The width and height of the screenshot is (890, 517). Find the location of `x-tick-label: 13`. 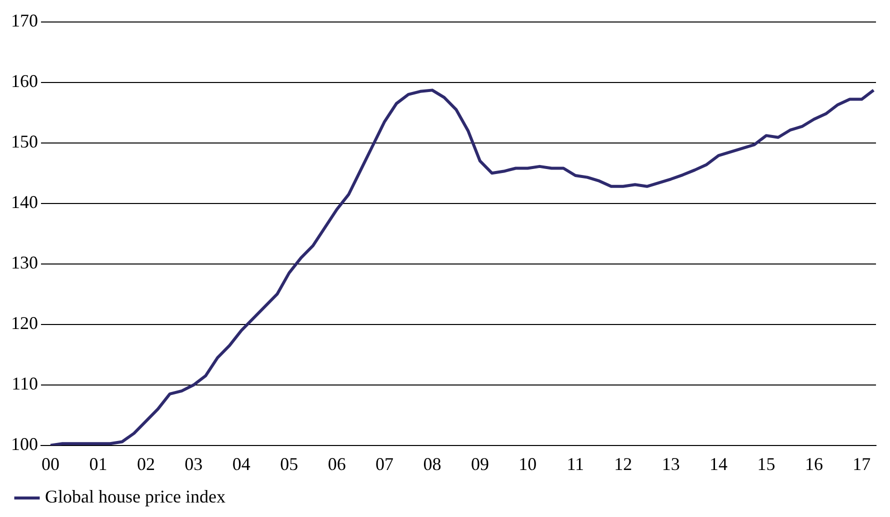

x-tick-label: 13 is located at coordinates (671, 464).